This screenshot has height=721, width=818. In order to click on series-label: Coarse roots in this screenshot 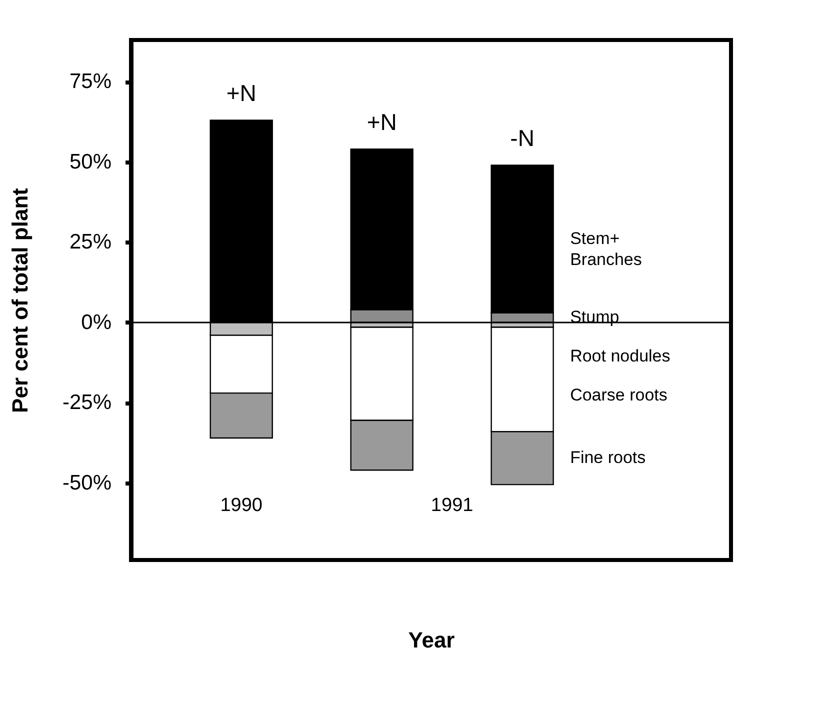, I will do `click(619, 395)`.